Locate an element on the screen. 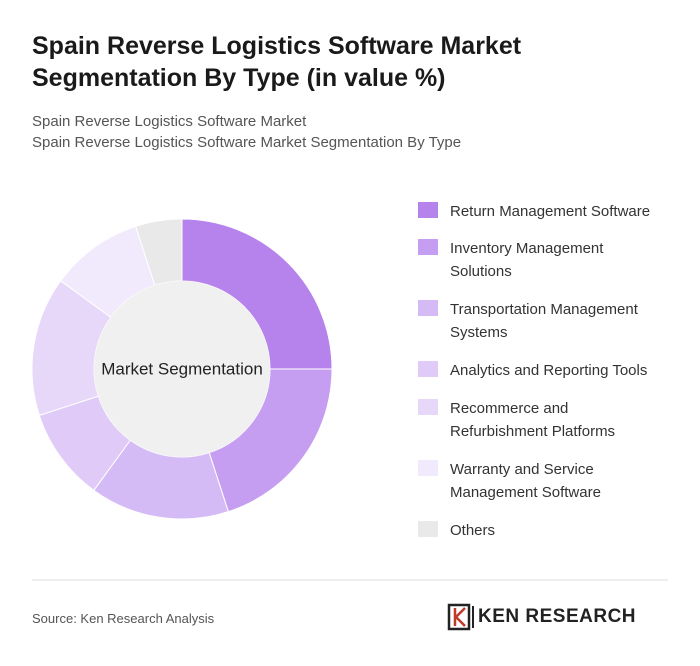 Image resolution: width=700 pixels, height=666 pixels. center-label: Market Segmentation is located at coordinates (182, 368).